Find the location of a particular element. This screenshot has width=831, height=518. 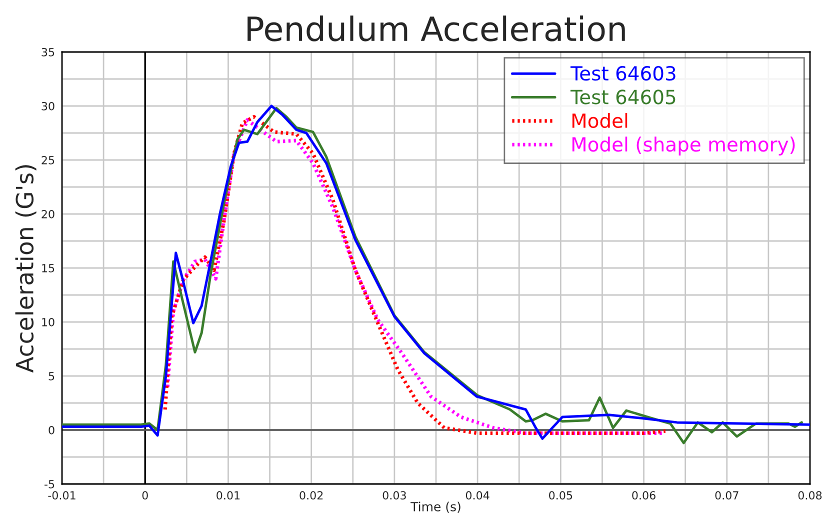

legend-label: Test 64603 is located at coordinates (623, 73).